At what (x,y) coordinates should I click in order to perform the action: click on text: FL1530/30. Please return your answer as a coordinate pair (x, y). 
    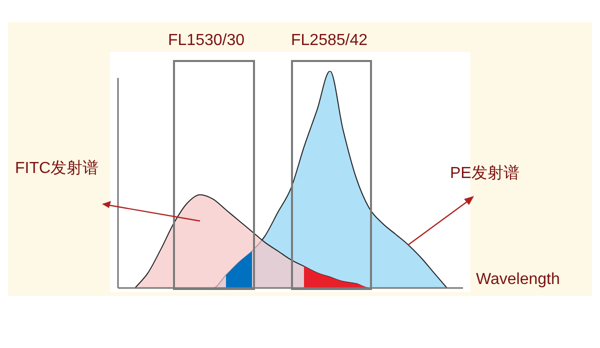
    Looking at the image, I should click on (206, 41).